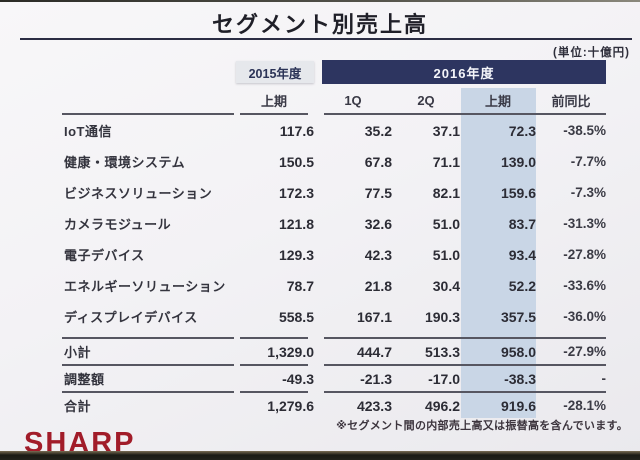  What do you see at coordinates (296, 161) in the screenshot?
I see `fy2015-h1-value: 150.5` at bounding box center [296, 161].